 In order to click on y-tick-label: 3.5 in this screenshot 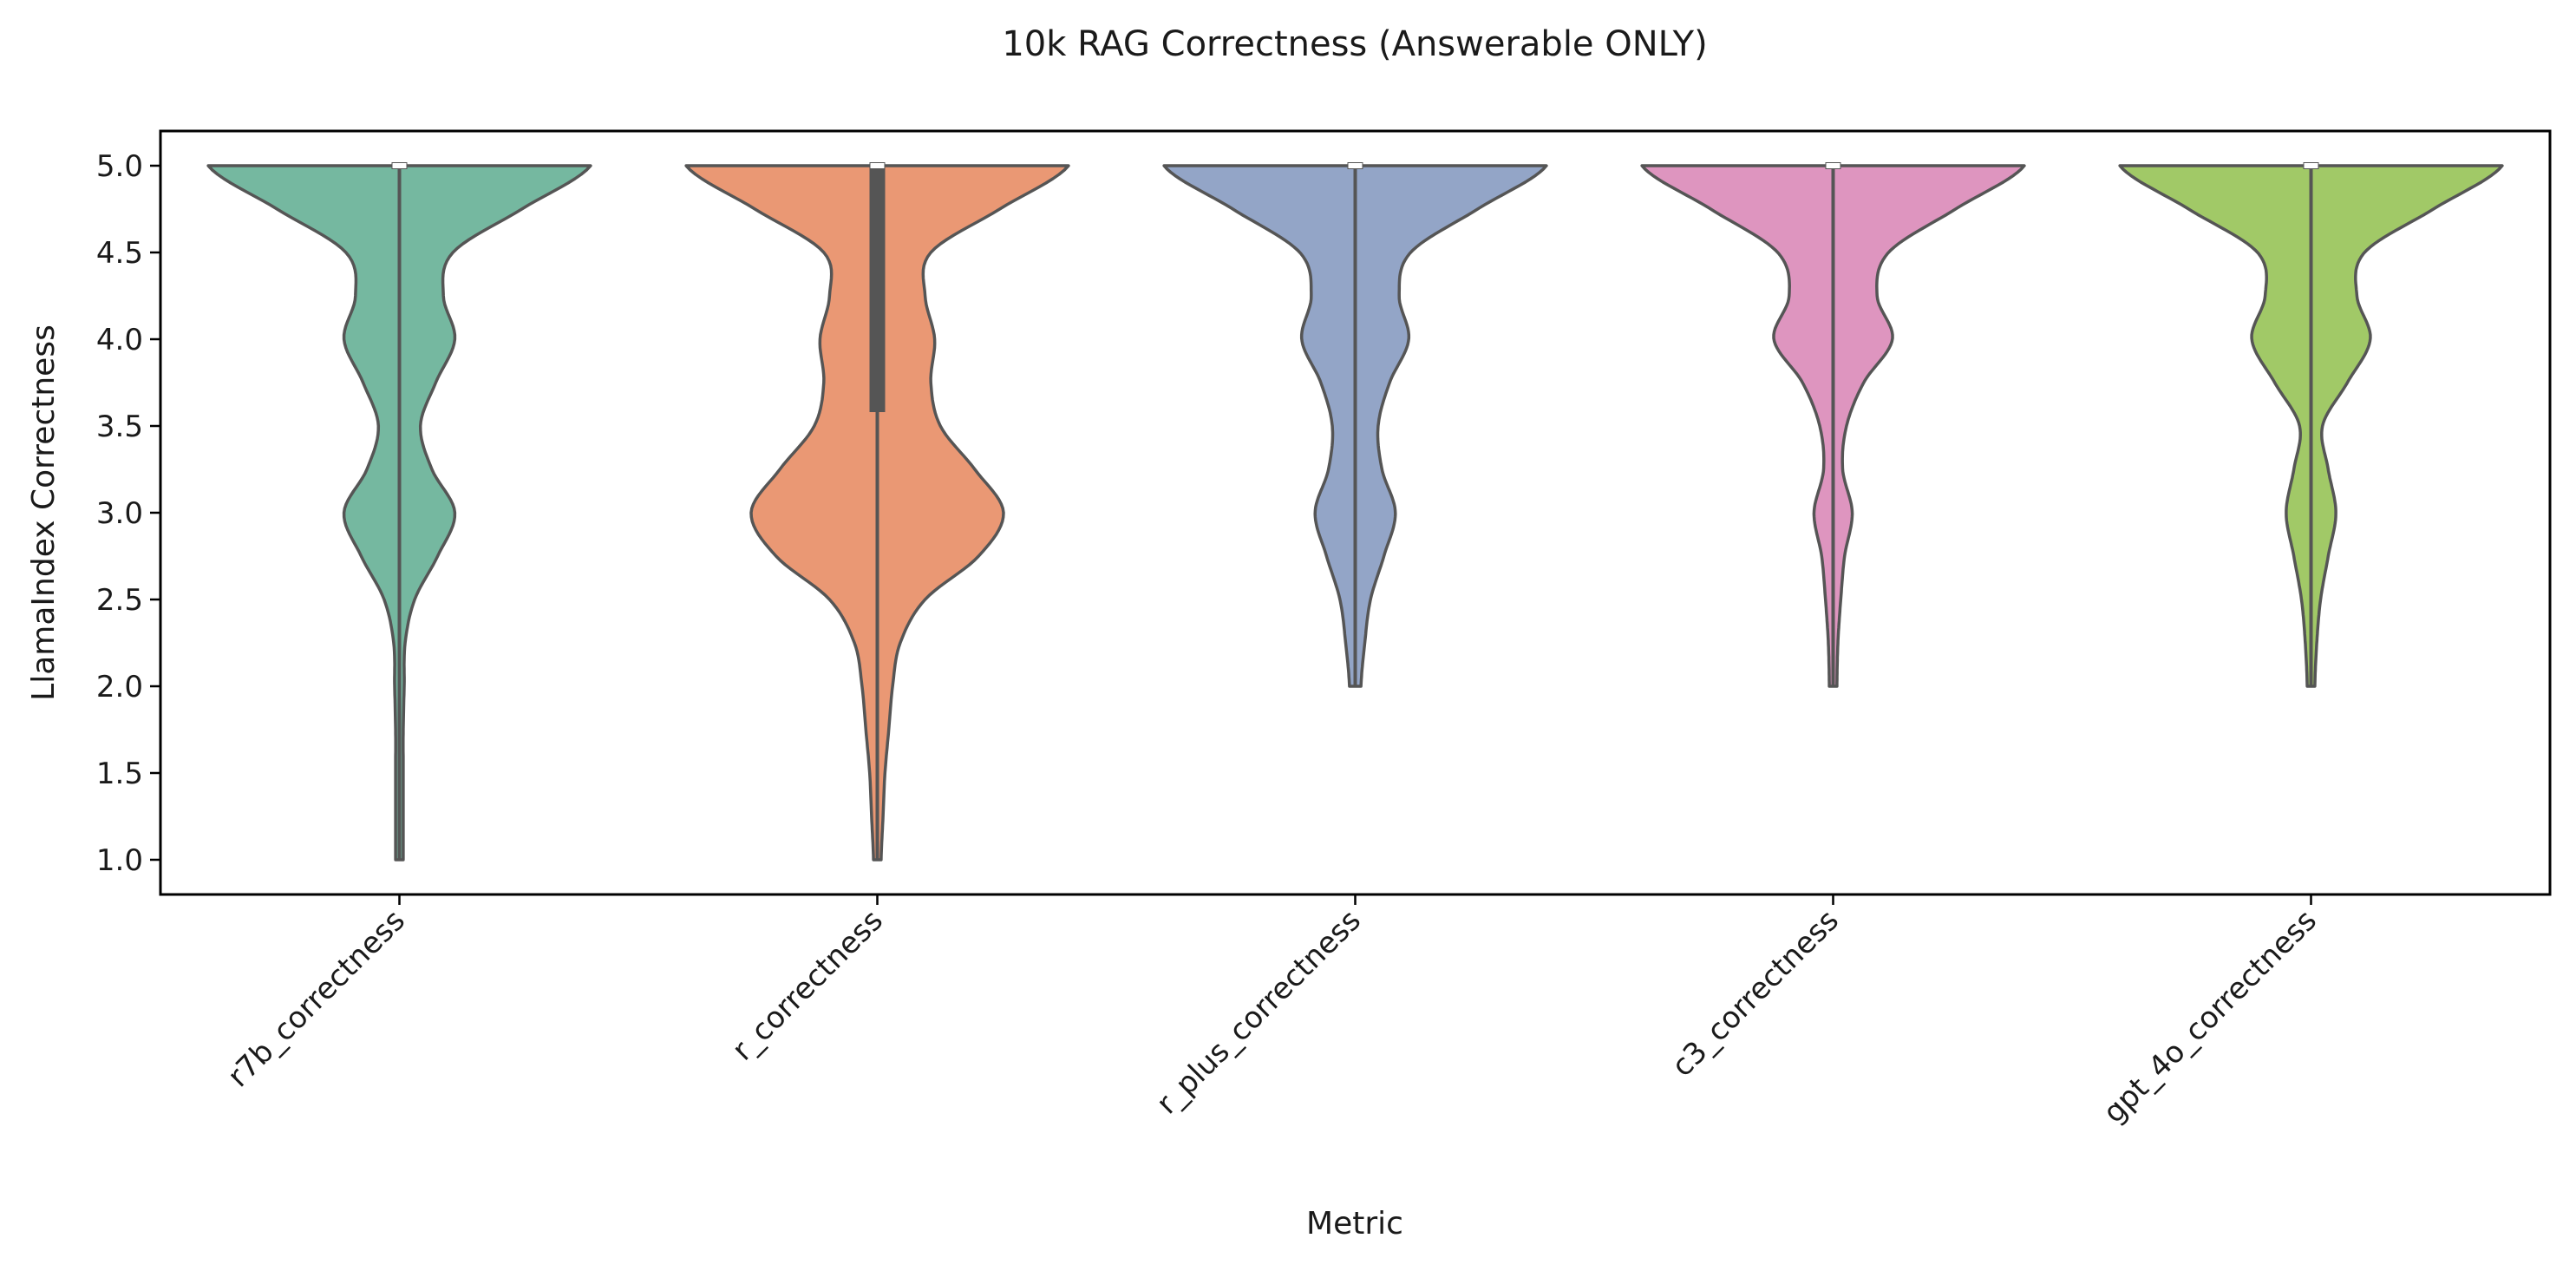, I will do `click(119, 426)`.